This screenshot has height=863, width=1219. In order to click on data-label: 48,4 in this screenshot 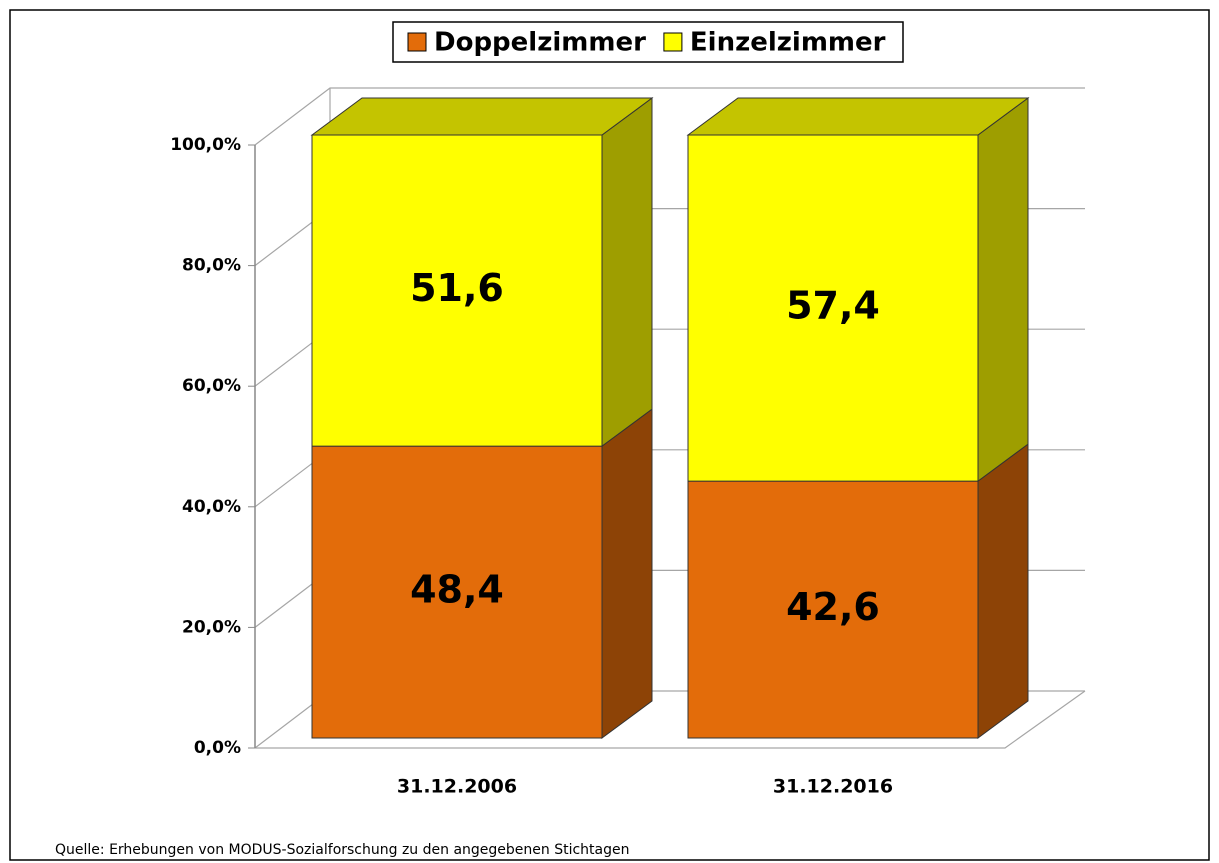, I will do `click(457, 590)`.